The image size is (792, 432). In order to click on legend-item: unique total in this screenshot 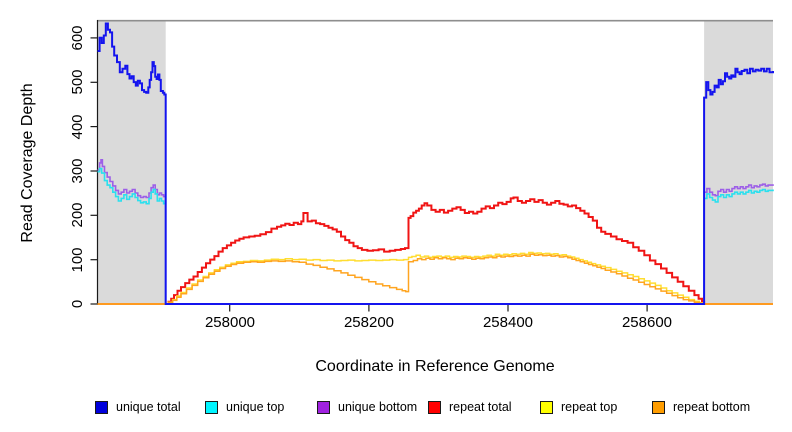, I will do `click(138, 407)`.